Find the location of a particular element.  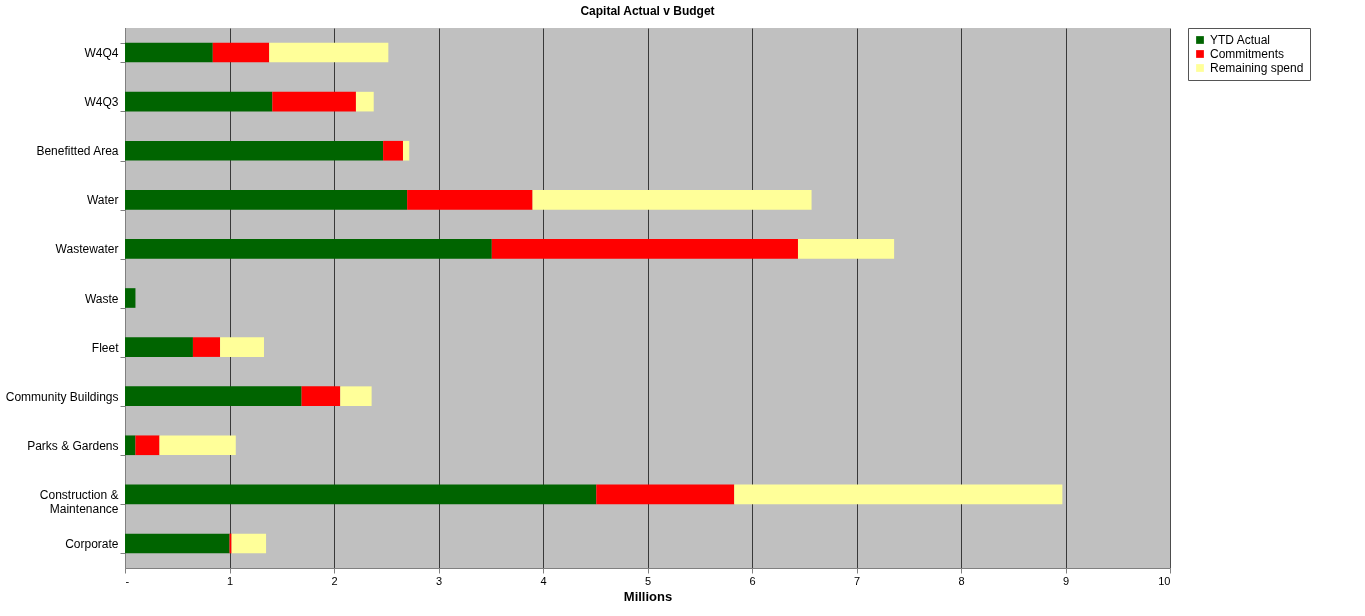

x-tick-label: 3 is located at coordinates (439, 580).